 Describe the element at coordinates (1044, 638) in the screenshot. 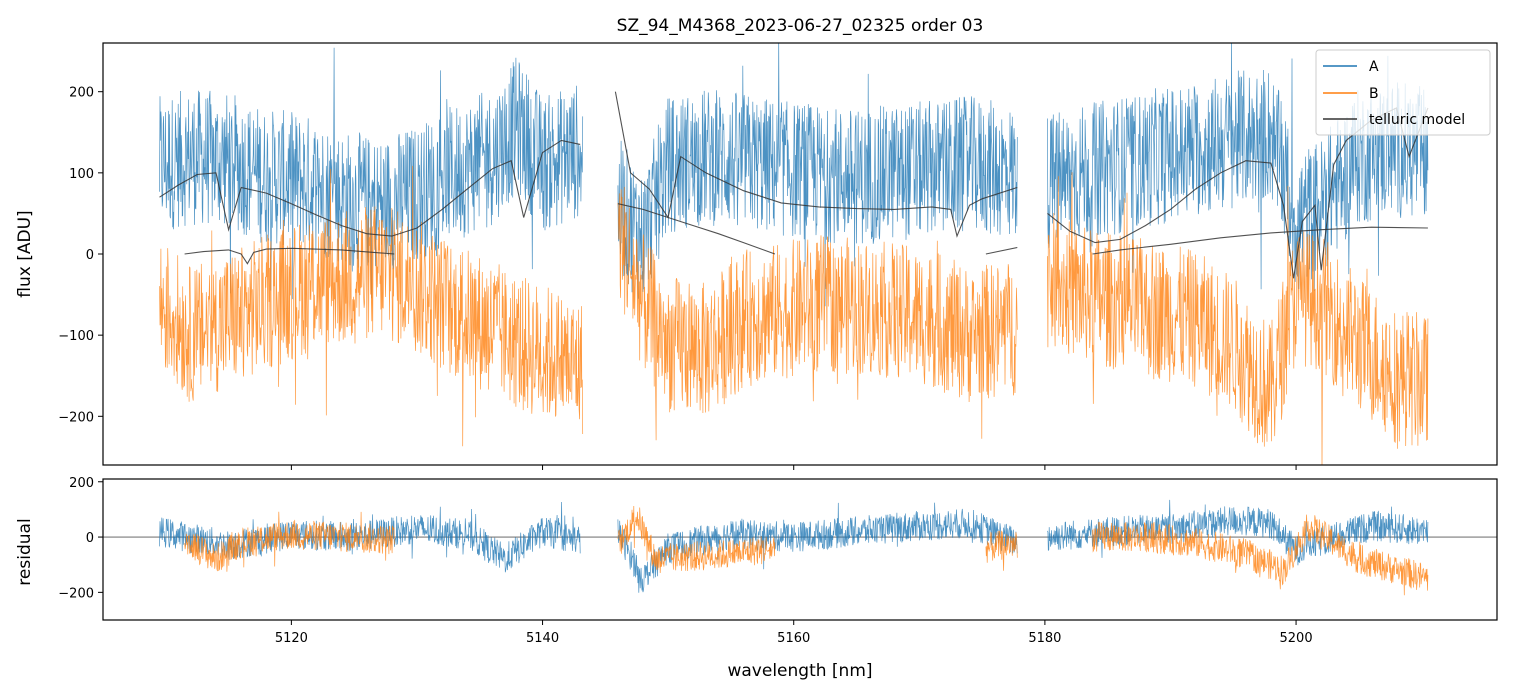

I see `residual-x-tick-label: 5180` at that location.